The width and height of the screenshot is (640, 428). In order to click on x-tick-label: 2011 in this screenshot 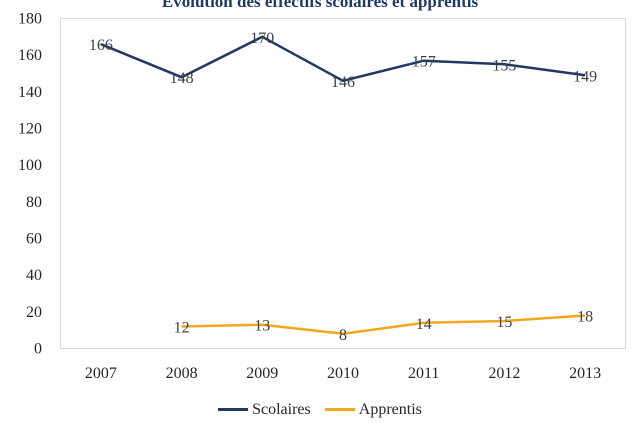, I will do `click(423, 373)`.